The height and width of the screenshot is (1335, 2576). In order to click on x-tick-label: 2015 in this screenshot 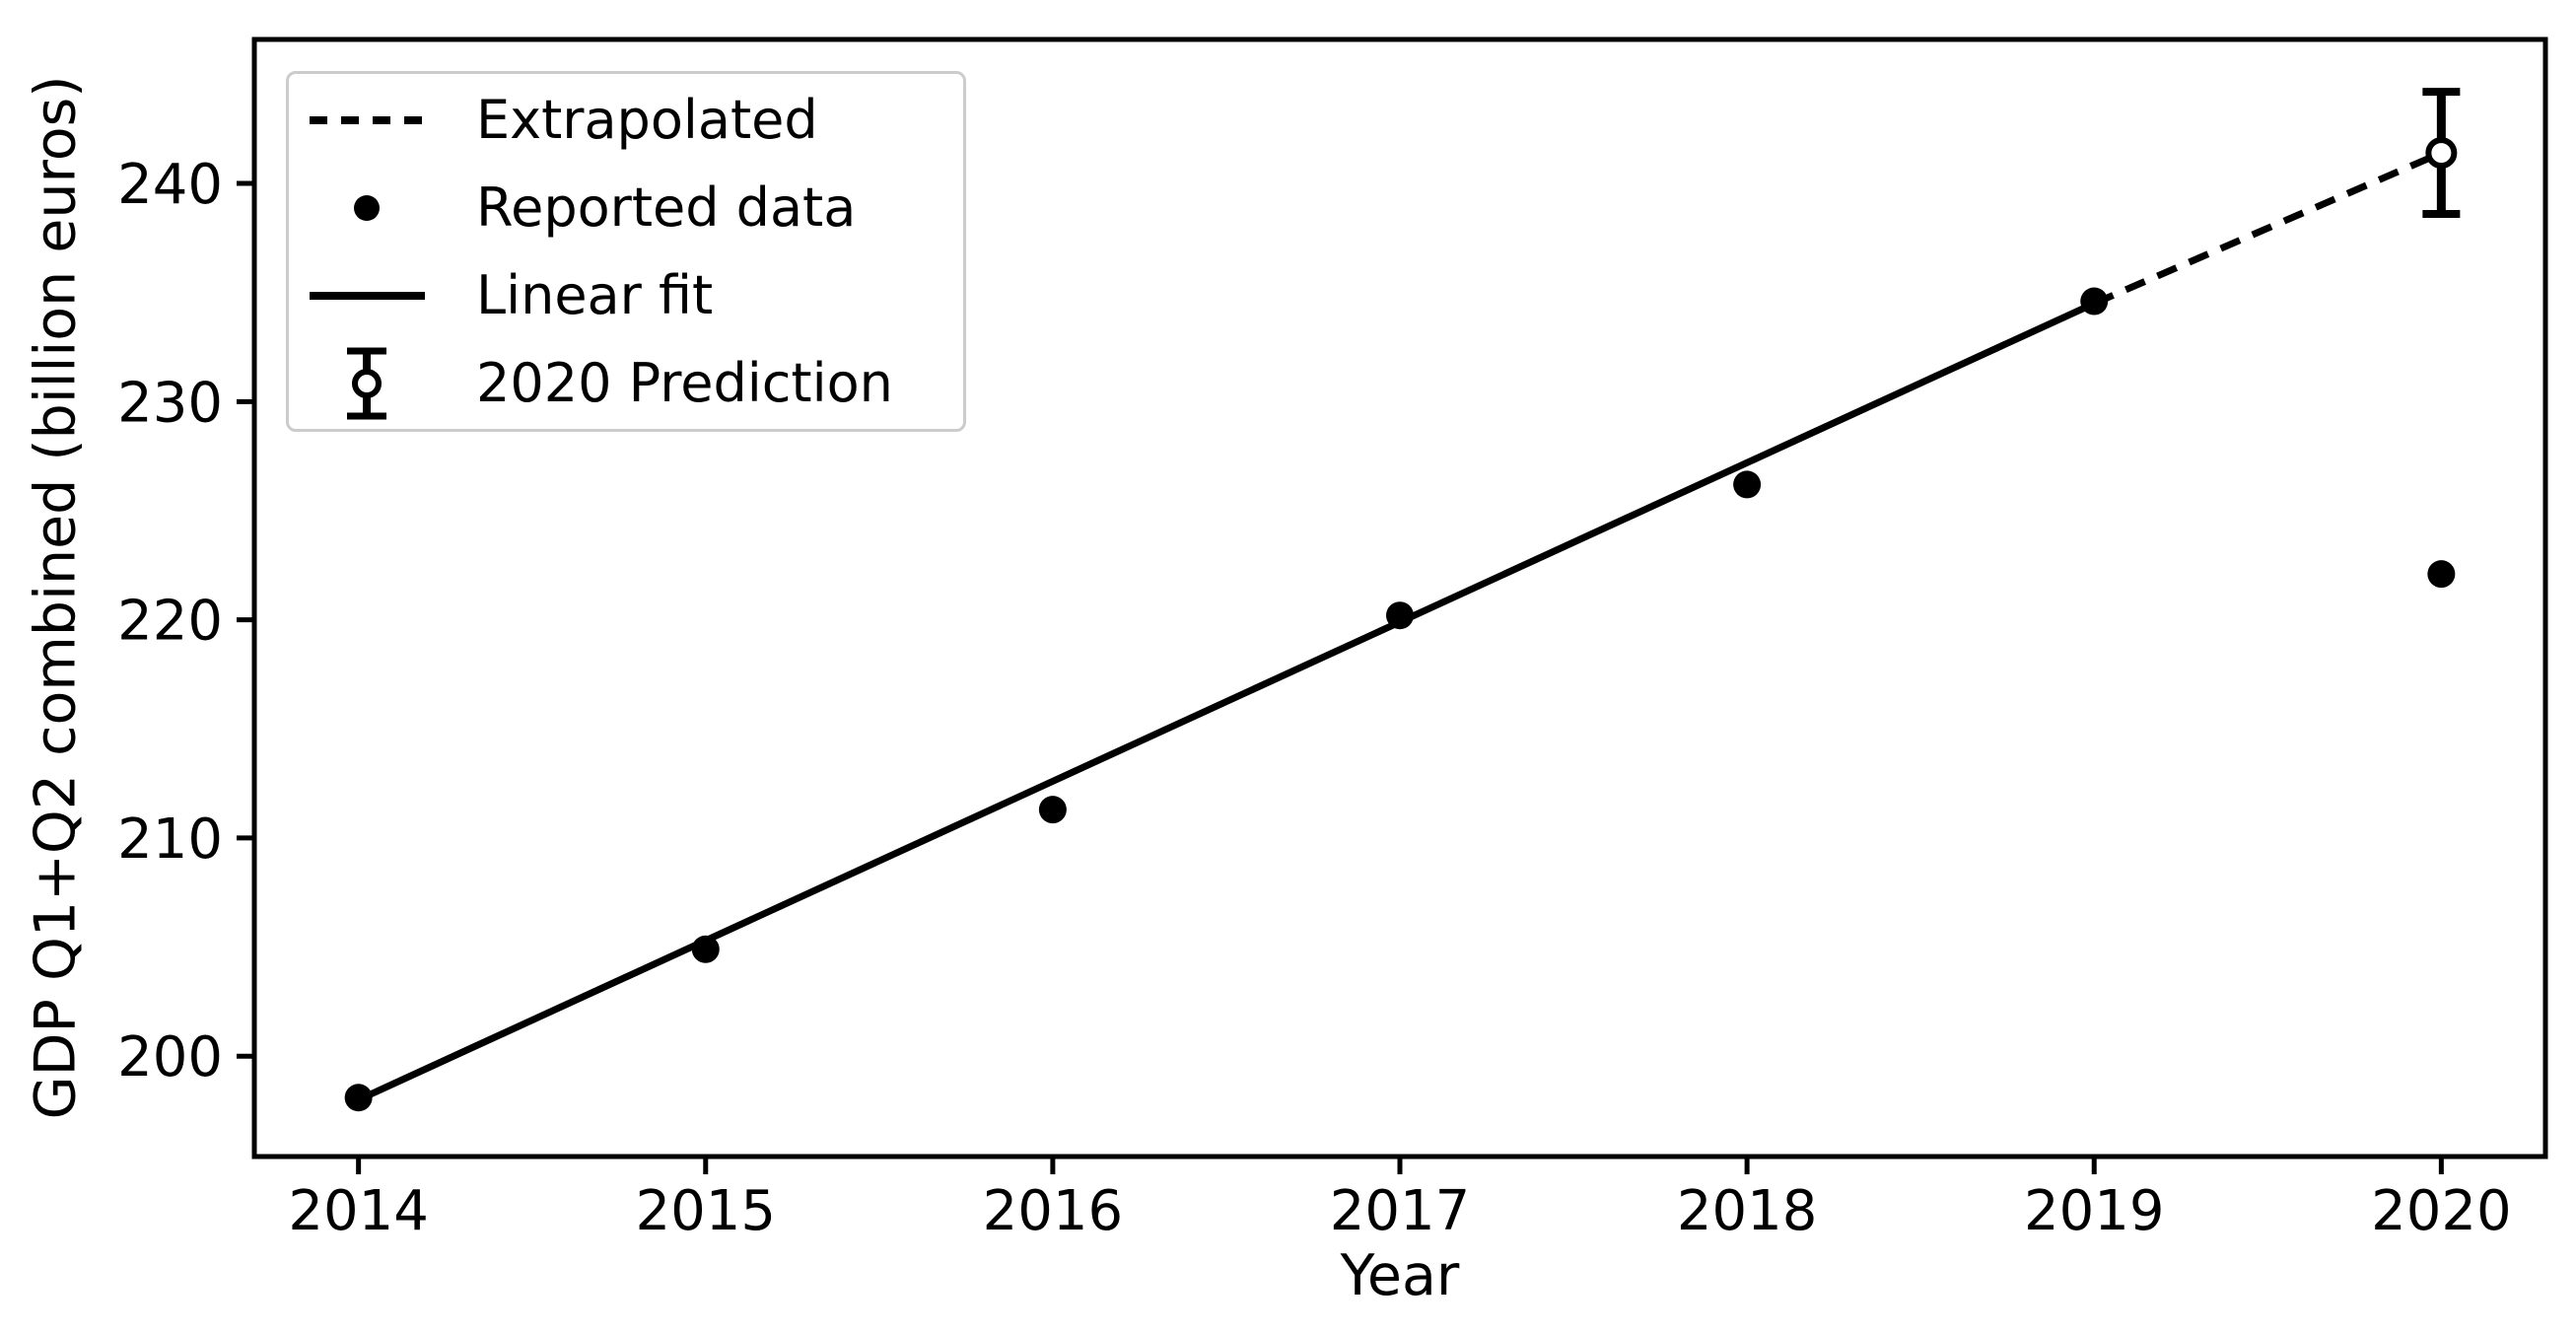, I will do `click(705, 1211)`.